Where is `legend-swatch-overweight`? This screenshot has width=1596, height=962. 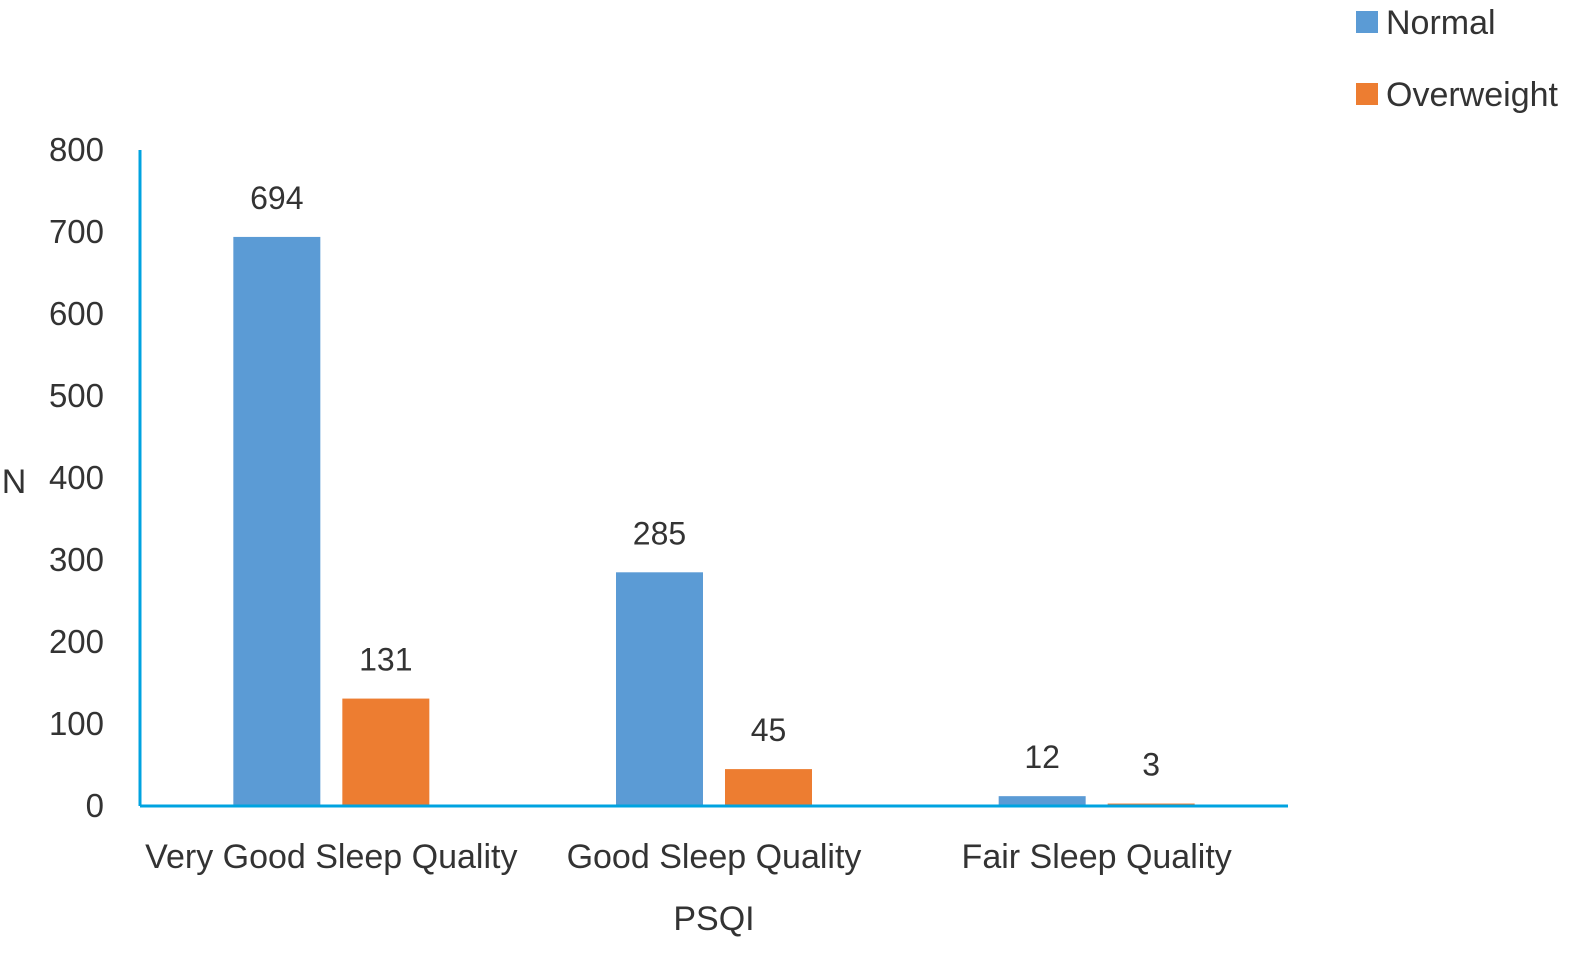 legend-swatch-overweight is located at coordinates (1367, 94).